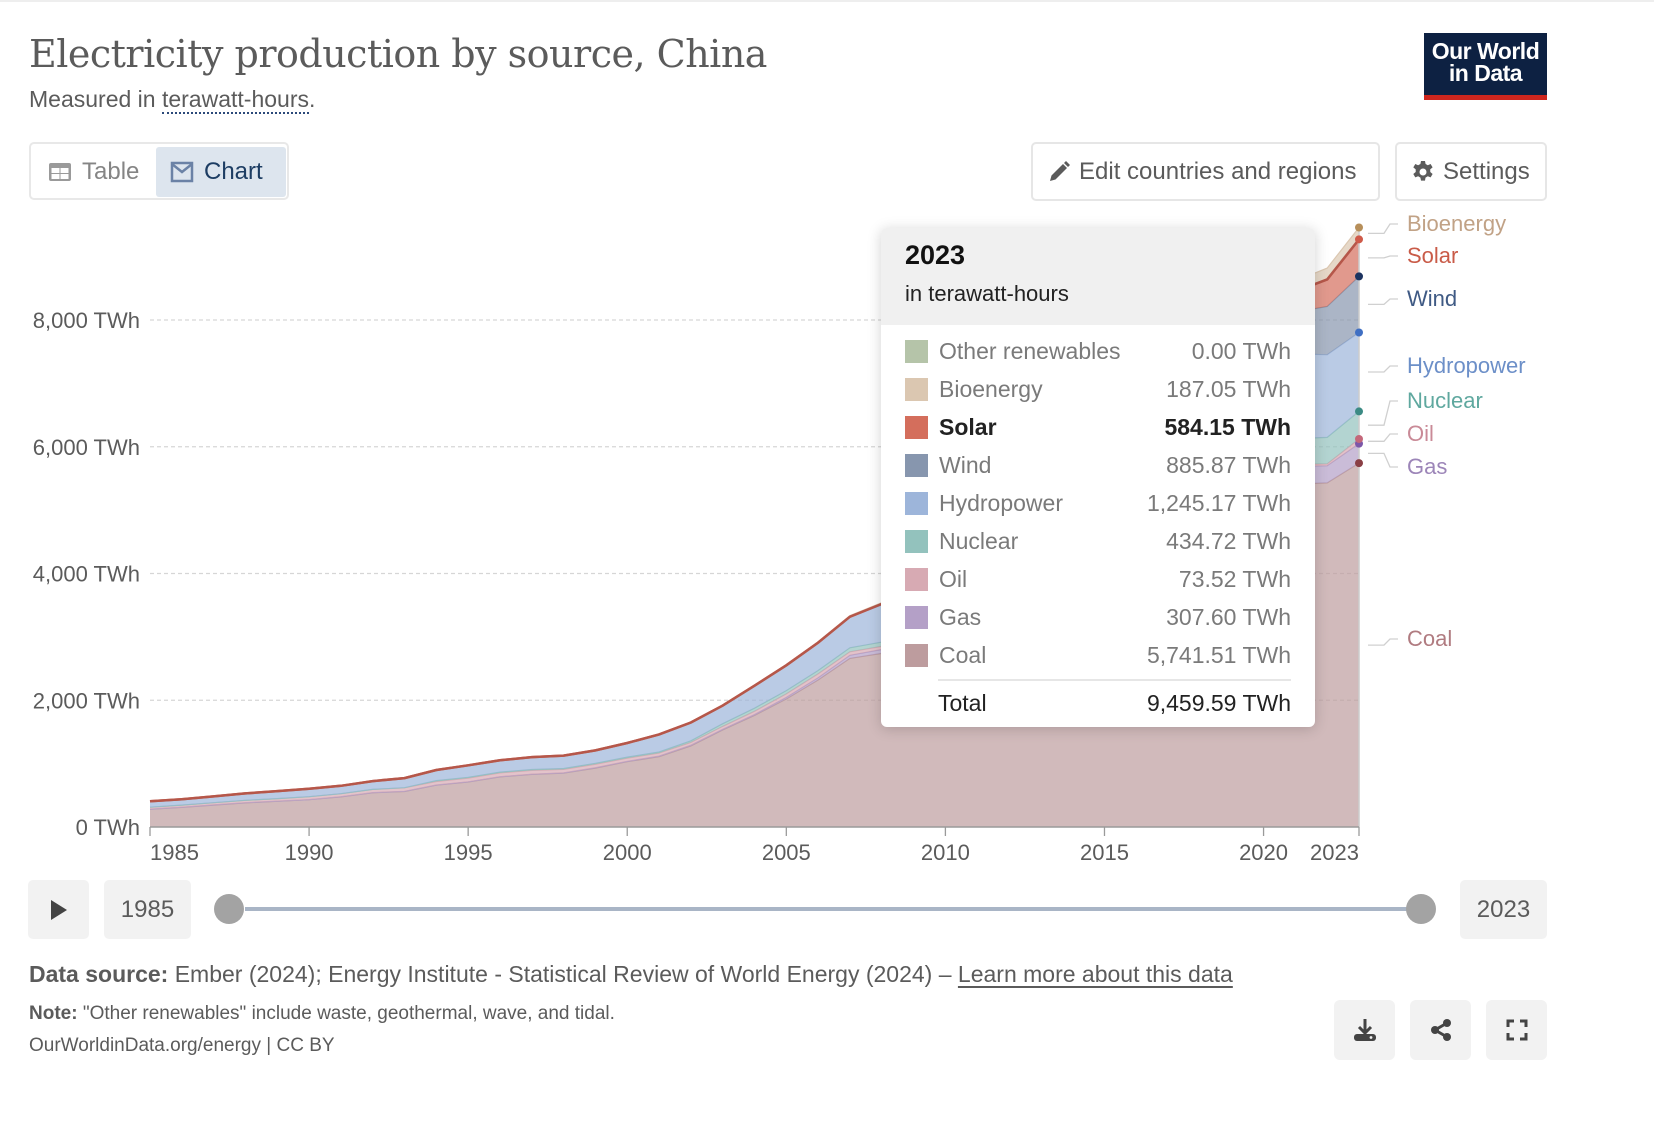 The image size is (1654, 1140). Describe the element at coordinates (108, 827) in the screenshot. I see `y-tick-label: 0 TWh` at that location.